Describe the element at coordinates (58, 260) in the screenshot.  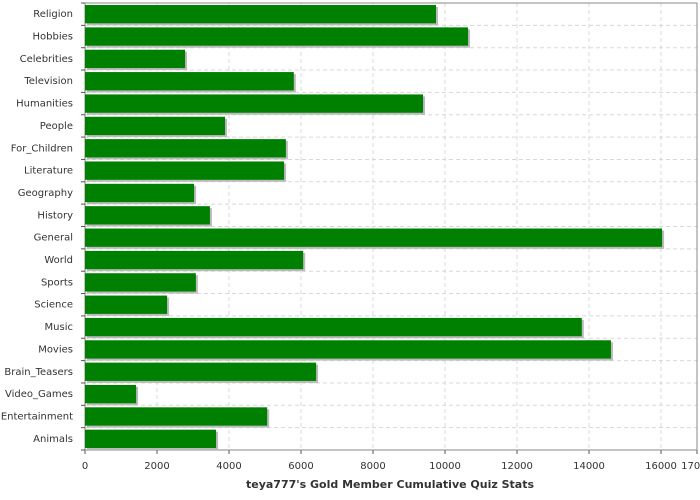
I see `y-tick-label: World` at that location.